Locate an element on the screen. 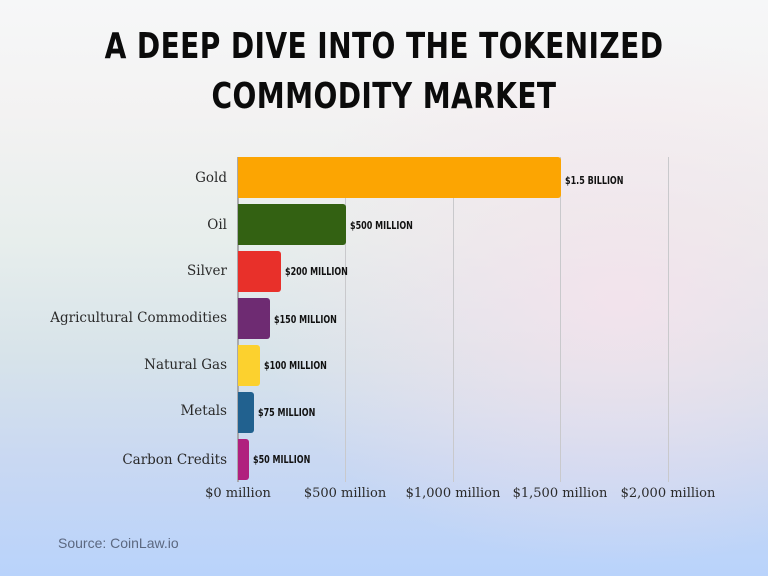 The width and height of the screenshot is (768, 576). value-label: $75 MILLION is located at coordinates (287, 413).